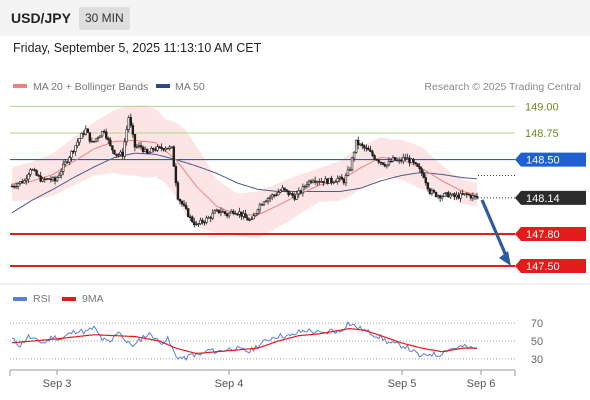  Describe the element at coordinates (104, 18) in the screenshot. I see `interval-badge: 30 MIN` at that location.